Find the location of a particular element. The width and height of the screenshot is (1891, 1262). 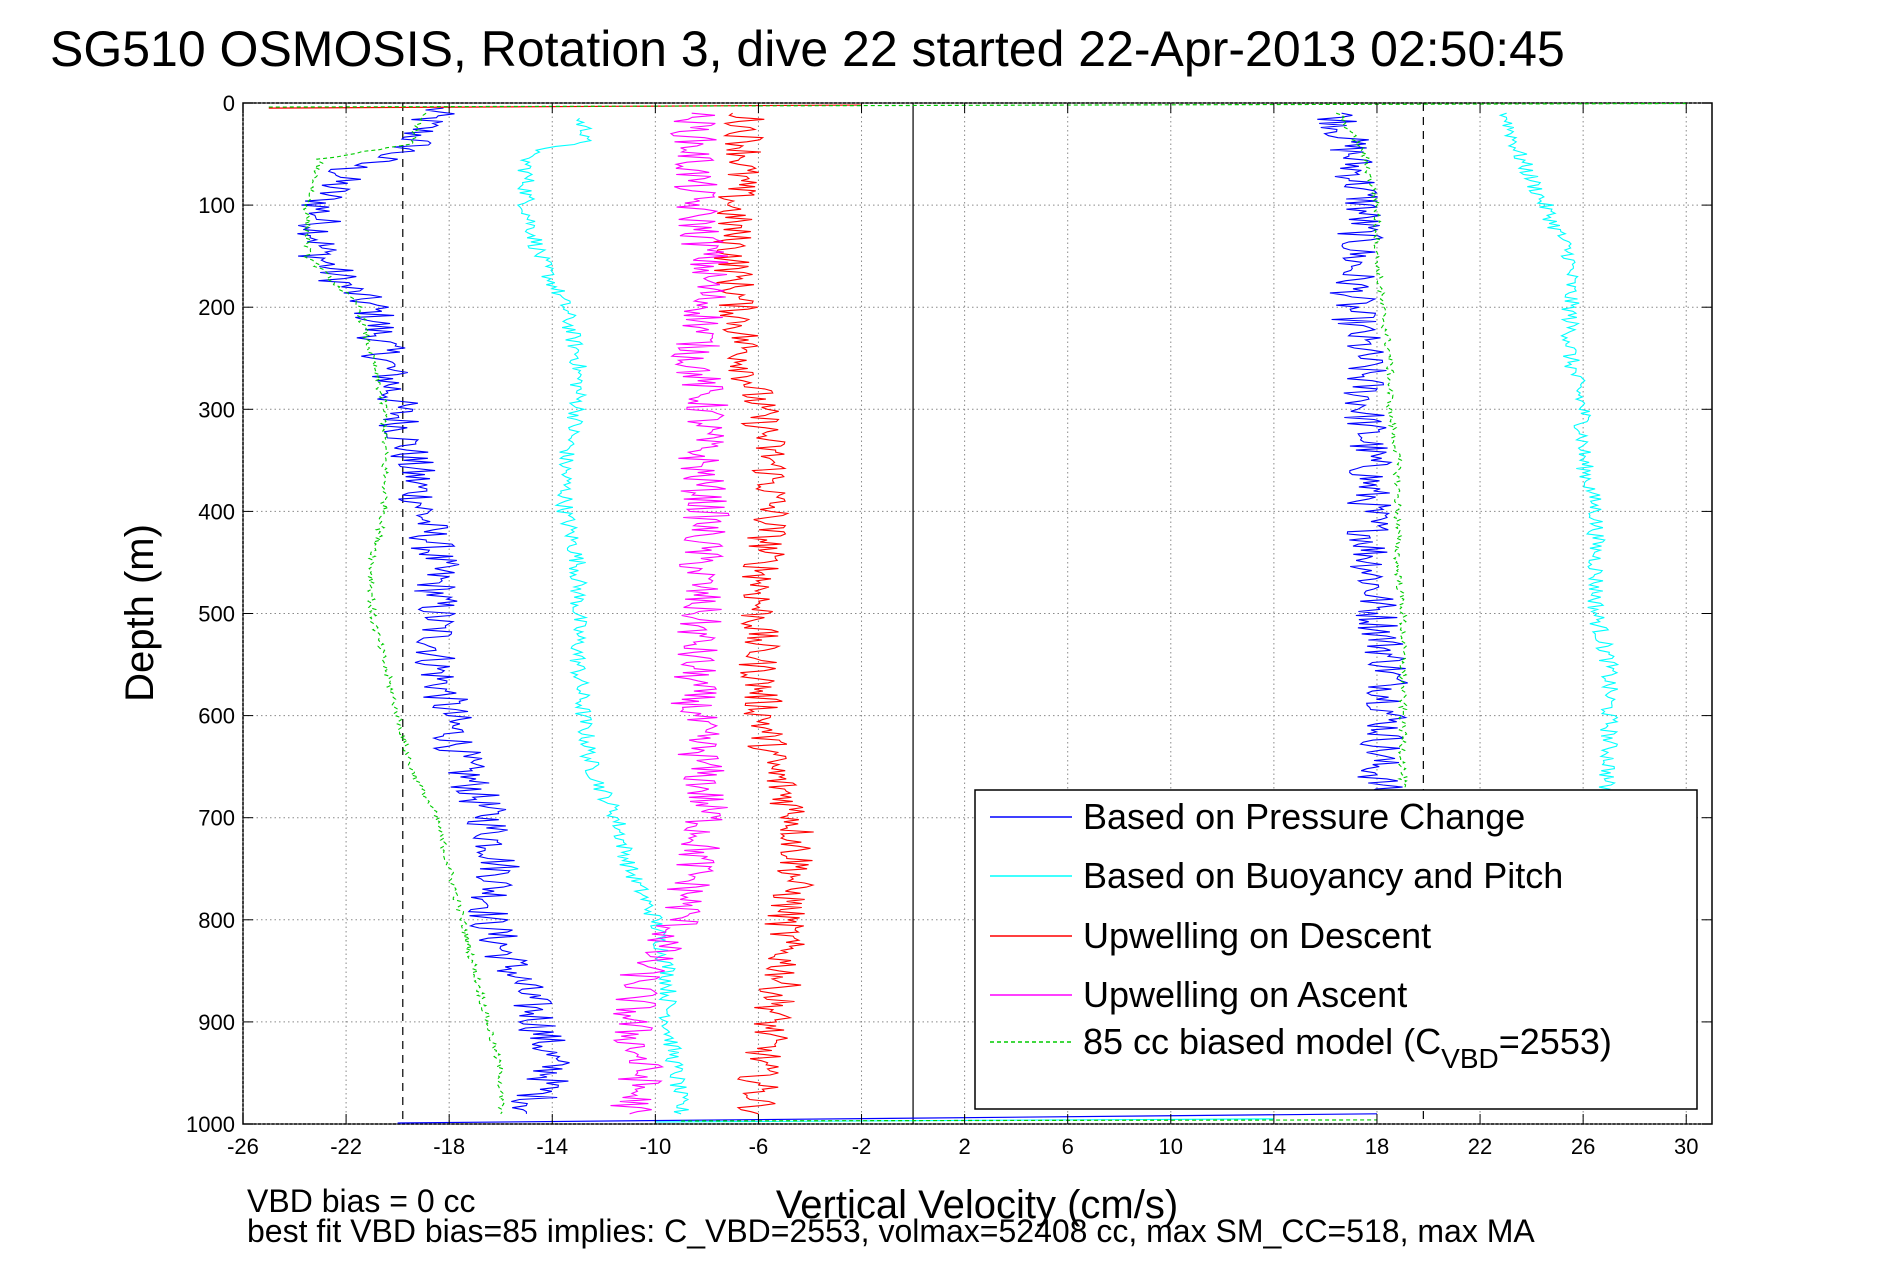

footer-line-1: VBD bias = 0 cc is located at coordinates (361, 1201).